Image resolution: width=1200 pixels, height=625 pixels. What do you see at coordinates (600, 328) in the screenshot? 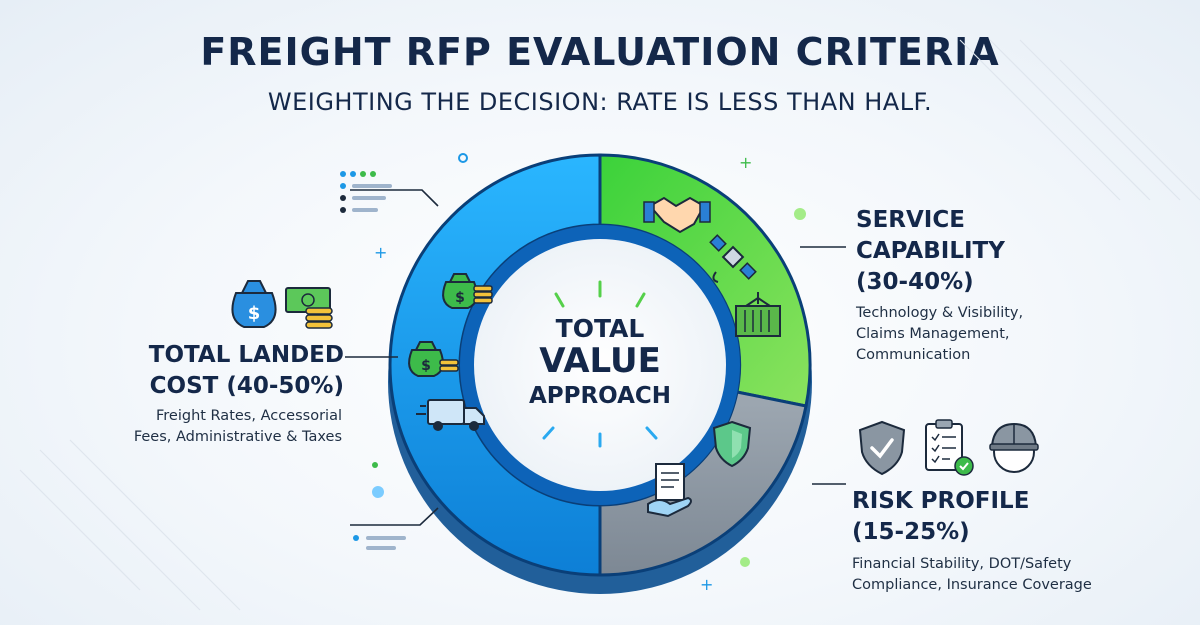
I see `center-label-line1: TOTAL` at bounding box center [600, 328].